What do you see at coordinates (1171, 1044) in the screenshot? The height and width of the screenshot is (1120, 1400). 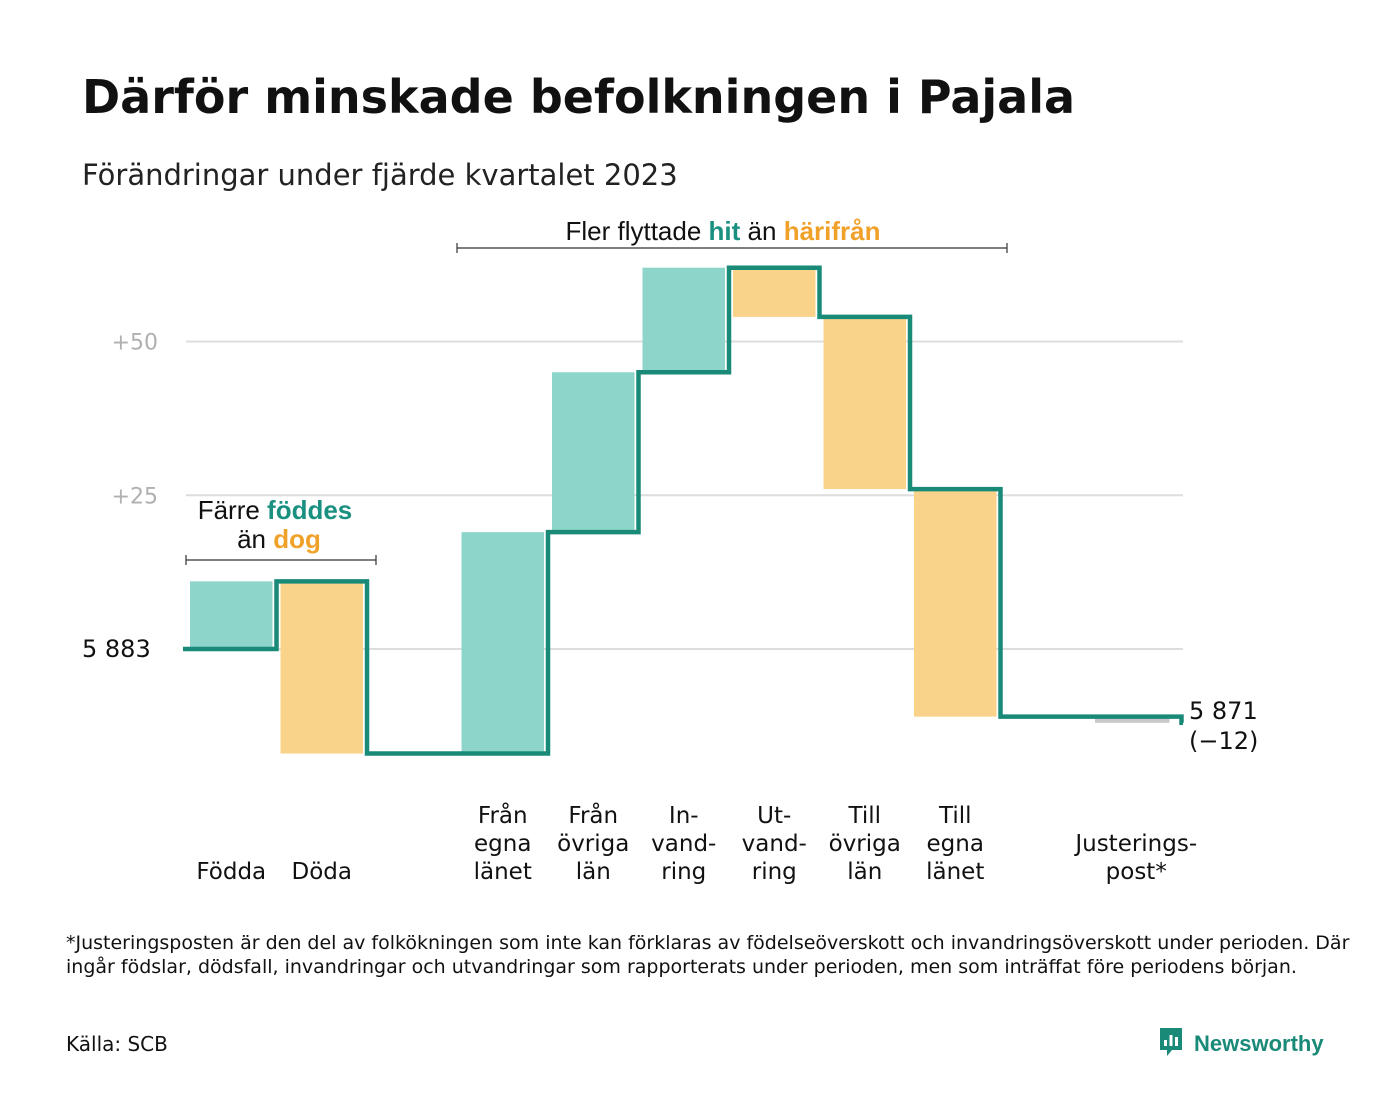 I see `chart-bubble-icon` at bounding box center [1171, 1044].